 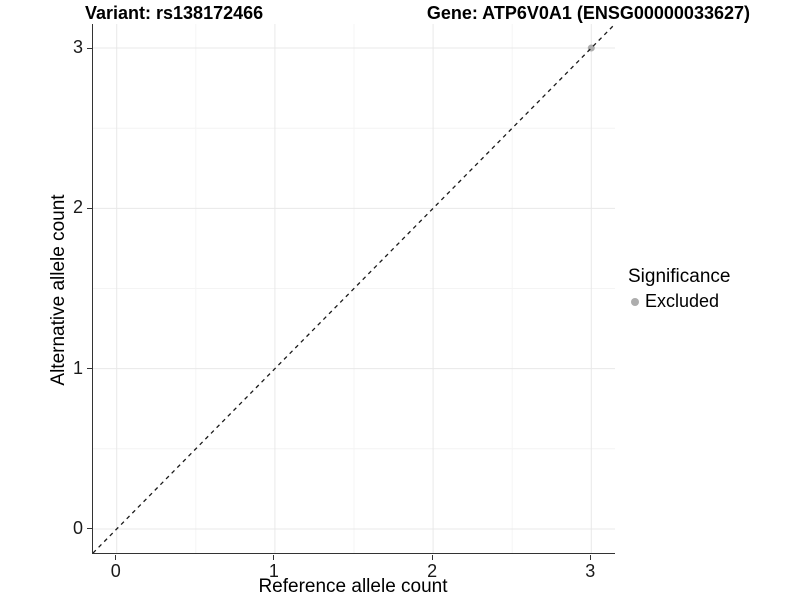 What do you see at coordinates (432, 571) in the screenshot?
I see `x-tick-label: 2` at bounding box center [432, 571].